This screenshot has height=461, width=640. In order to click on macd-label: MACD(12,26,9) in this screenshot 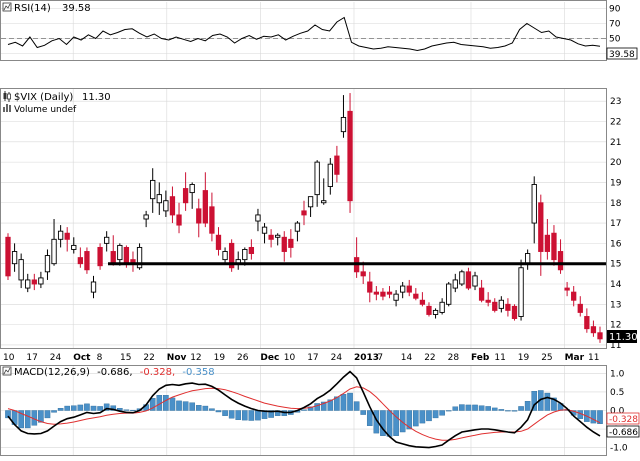, I will do `click(52, 372)`.